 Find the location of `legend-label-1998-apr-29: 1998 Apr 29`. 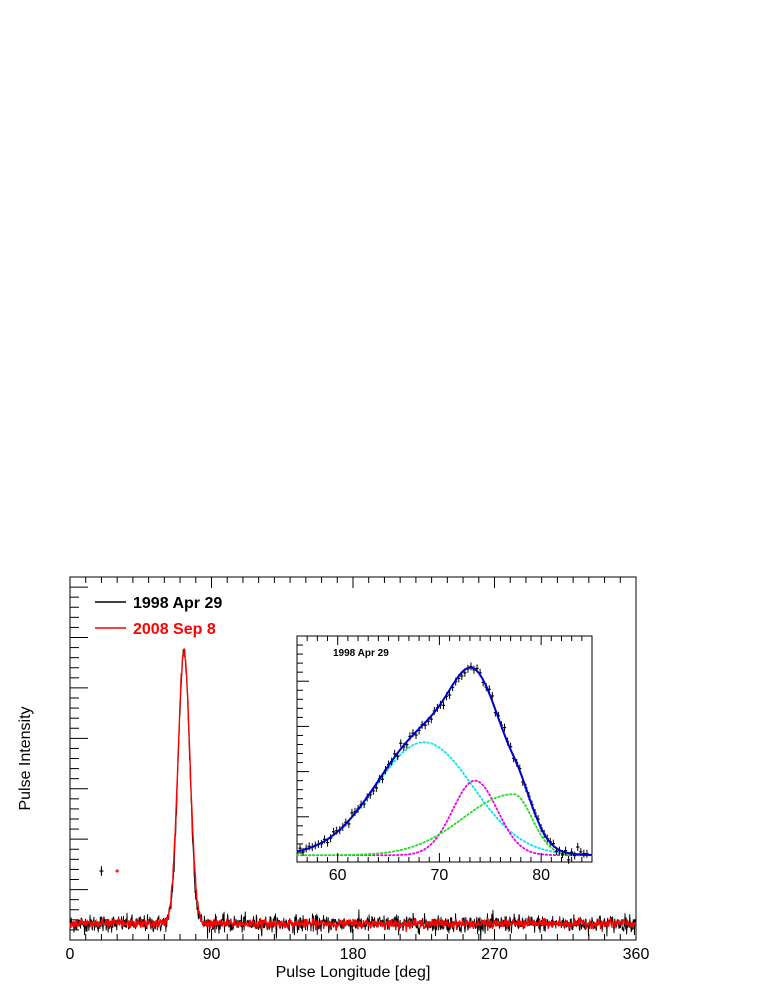

legend-label-1998-apr-29: 1998 Apr 29 is located at coordinates (177, 603).